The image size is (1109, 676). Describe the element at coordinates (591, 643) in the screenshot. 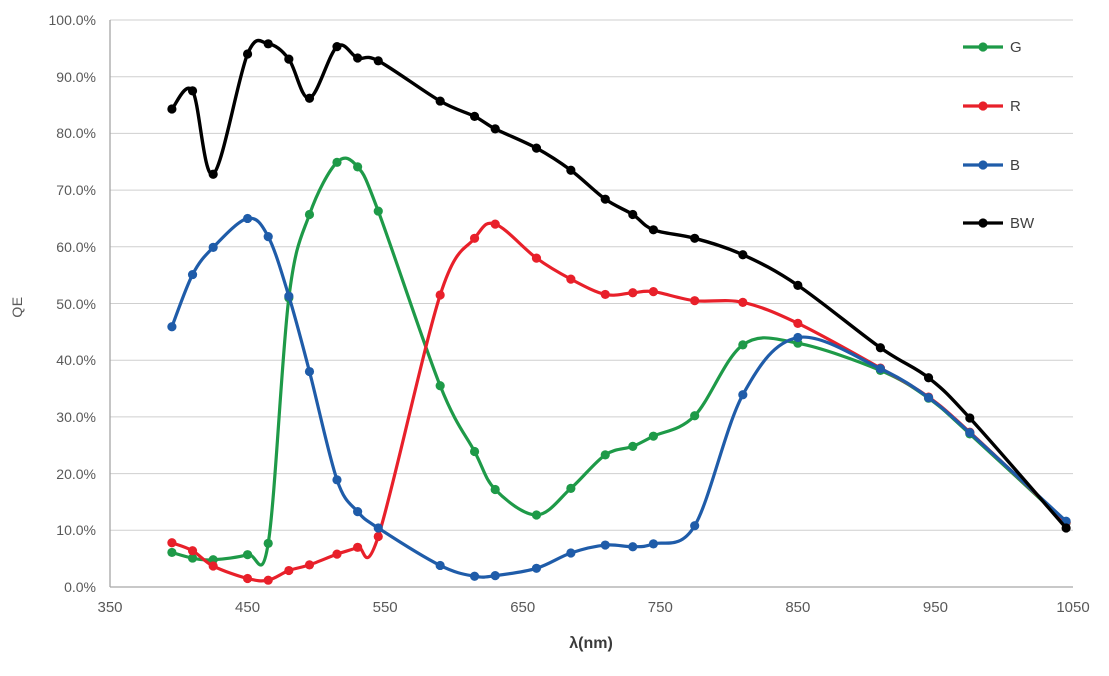

I see `x-axis-title: λ(nm)` at that location.